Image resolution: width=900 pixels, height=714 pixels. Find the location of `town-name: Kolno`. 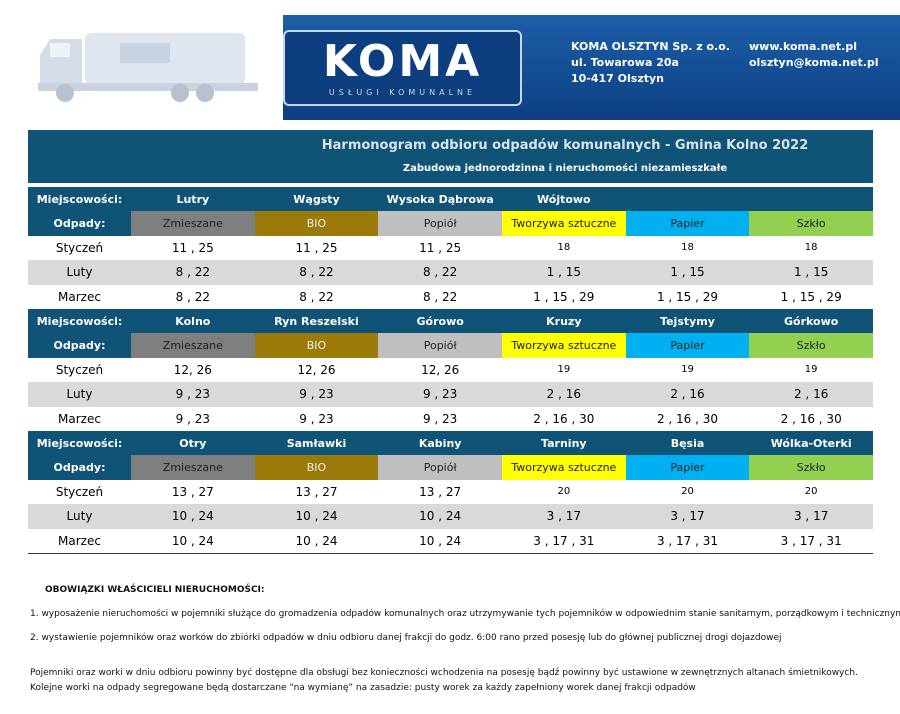

town-name: Kolno is located at coordinates (193, 321).